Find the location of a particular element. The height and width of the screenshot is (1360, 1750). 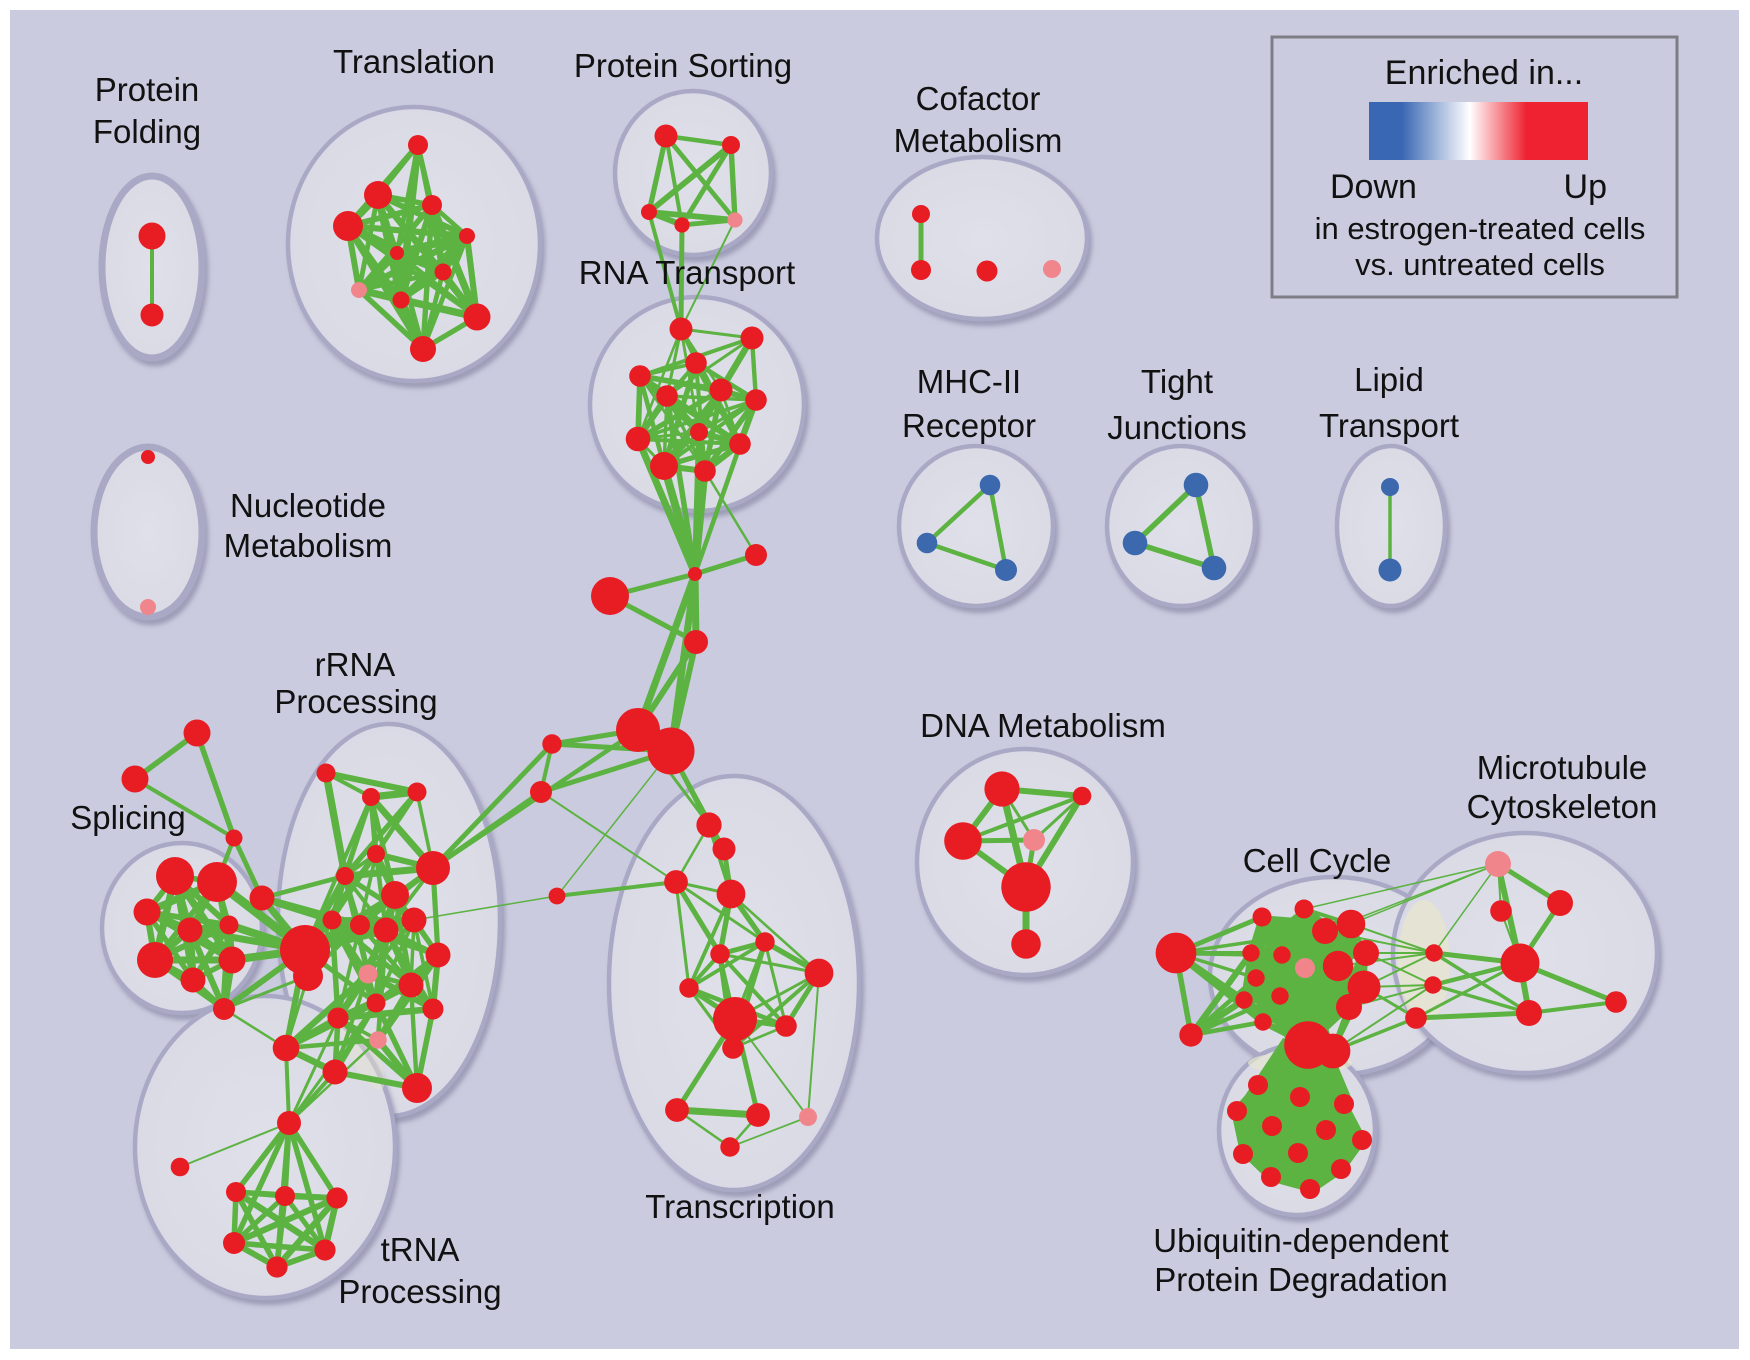

svg-text: RNA Transport is located at coordinates (687, 272).